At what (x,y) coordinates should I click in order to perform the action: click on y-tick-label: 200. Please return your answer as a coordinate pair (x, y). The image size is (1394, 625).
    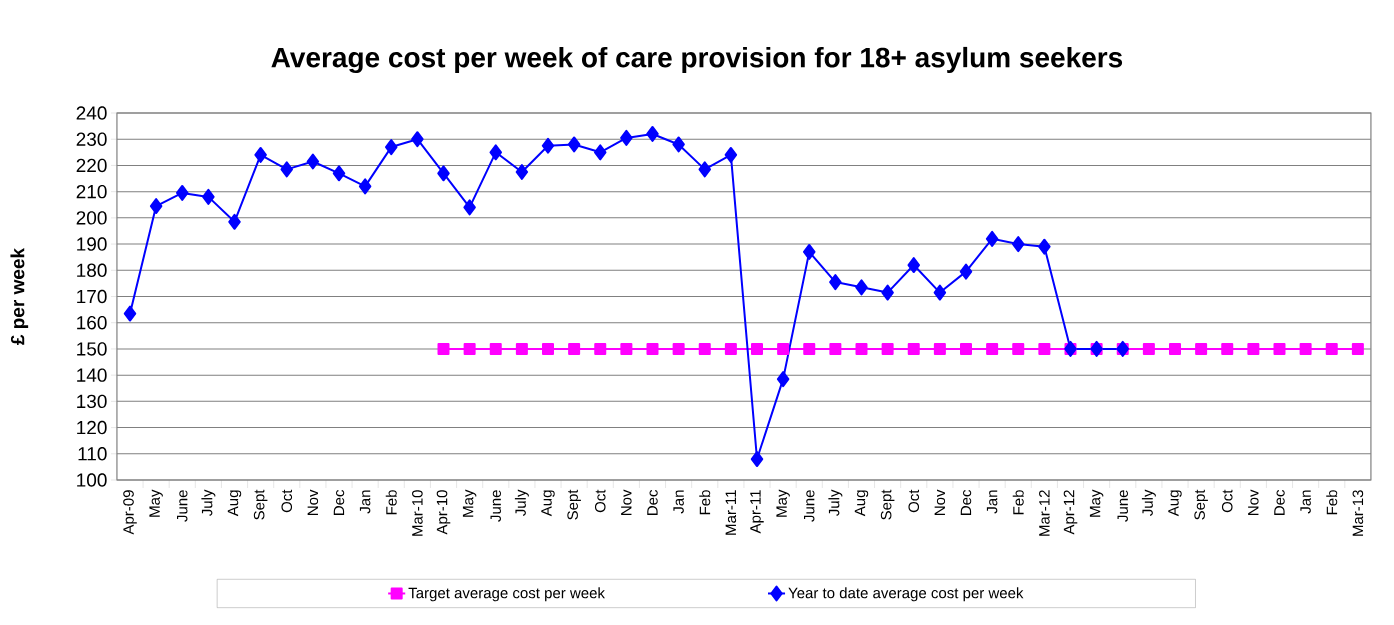
    Looking at the image, I should click on (91, 218).